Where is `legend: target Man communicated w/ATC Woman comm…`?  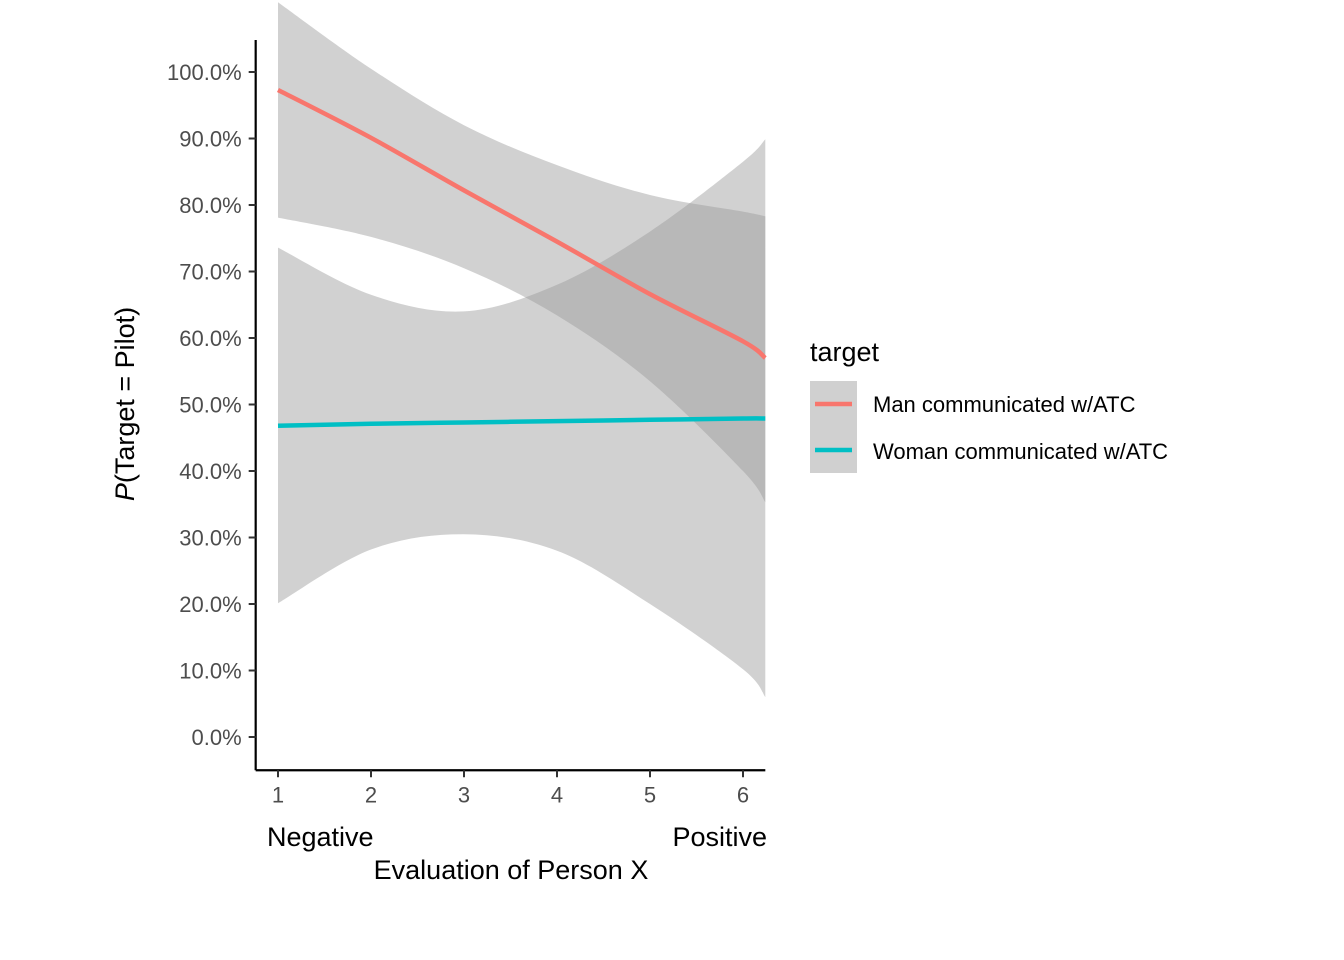 legend: target Man communicated w/ATC Woman comm… is located at coordinates (989, 405).